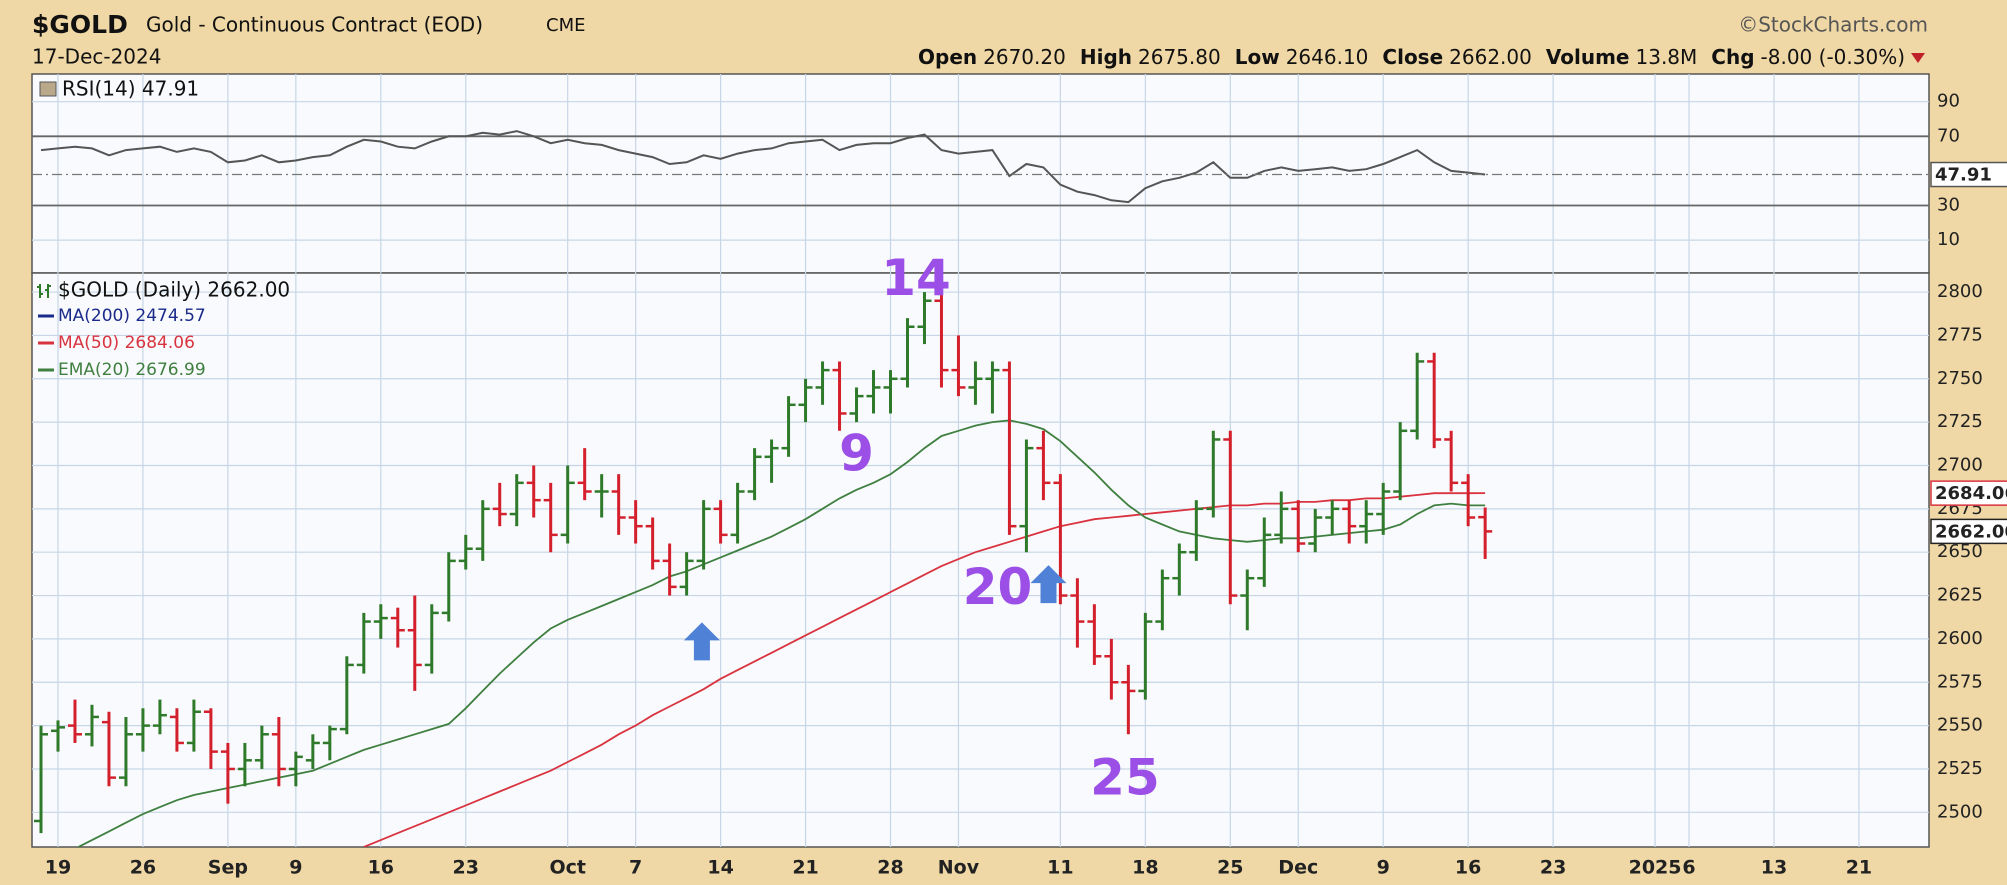 The width and height of the screenshot is (2007, 885). What do you see at coordinates (1948, 135) in the screenshot?
I see `y-tick-label: 70` at bounding box center [1948, 135].